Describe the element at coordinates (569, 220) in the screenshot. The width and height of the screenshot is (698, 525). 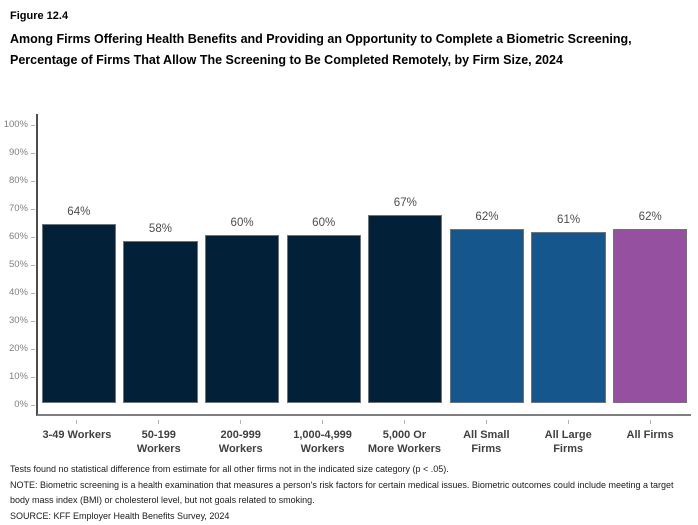
I see `bar-value-label: 61%` at that location.